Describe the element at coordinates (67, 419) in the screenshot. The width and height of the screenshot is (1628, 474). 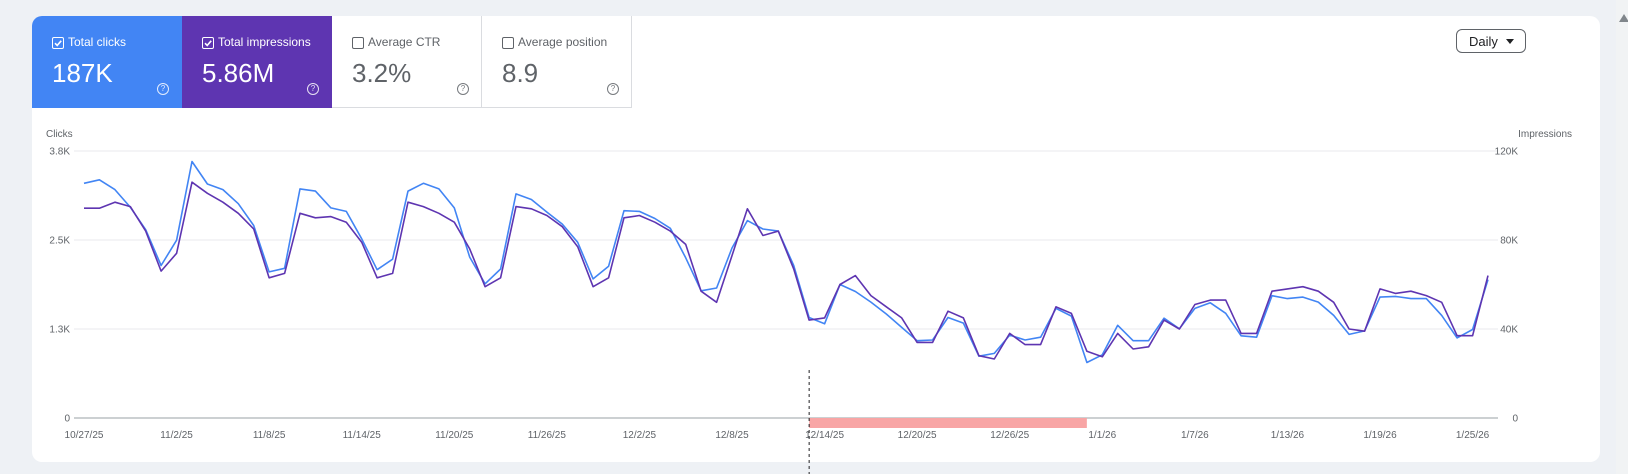
I see `y-left-tick-label: 0` at that location.